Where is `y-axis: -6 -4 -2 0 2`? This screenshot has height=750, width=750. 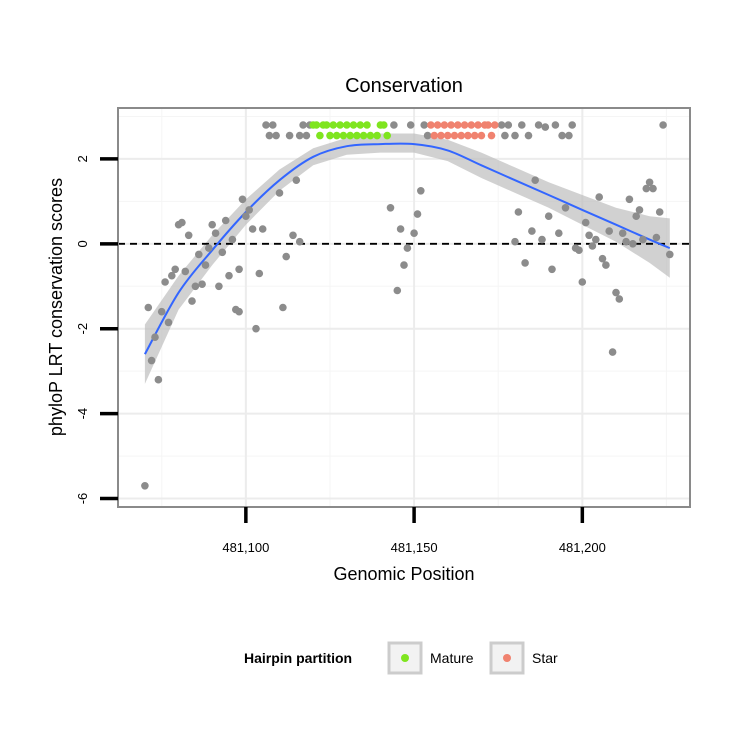 y-axis: -6 -4 -2 0 2 is located at coordinates (96, 329).